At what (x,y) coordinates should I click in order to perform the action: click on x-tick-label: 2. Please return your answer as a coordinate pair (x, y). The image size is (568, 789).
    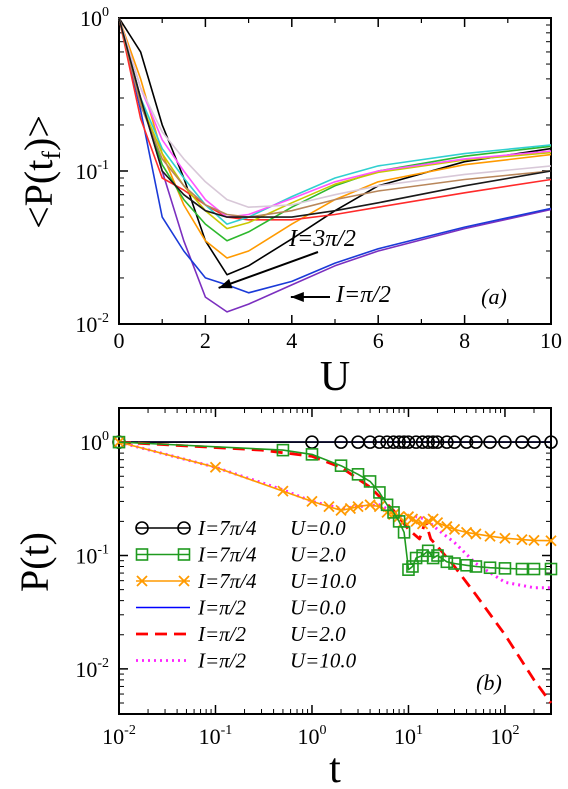
    Looking at the image, I should click on (205, 340).